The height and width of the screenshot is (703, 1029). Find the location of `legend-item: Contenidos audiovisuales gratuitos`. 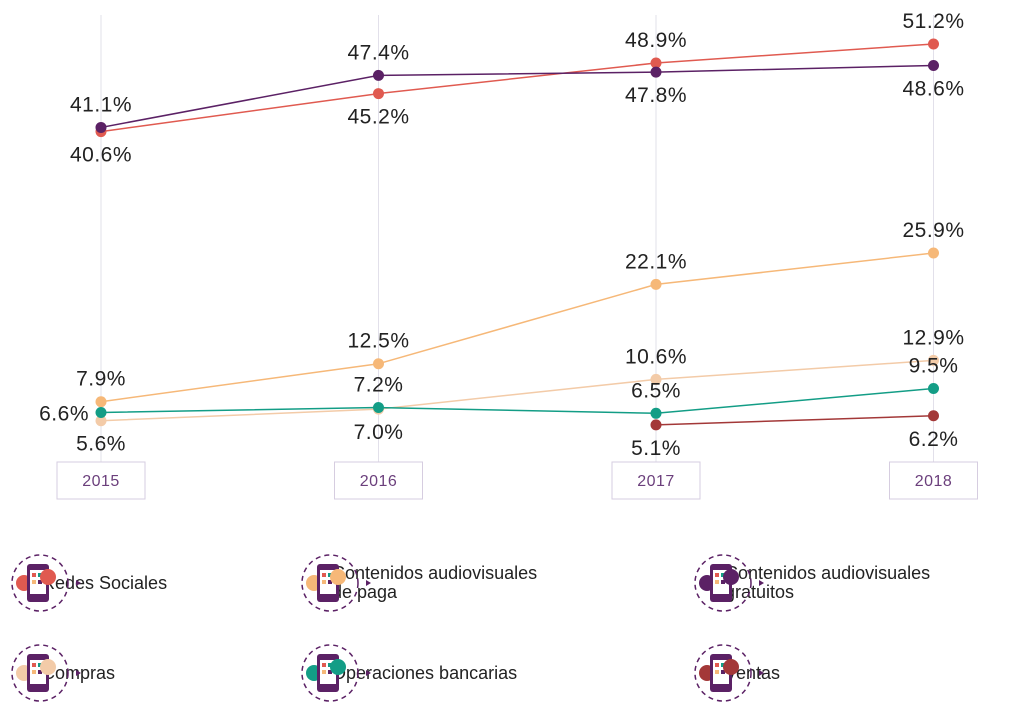

legend-item: Contenidos audiovisuales gratuitos is located at coordinates (829, 583).